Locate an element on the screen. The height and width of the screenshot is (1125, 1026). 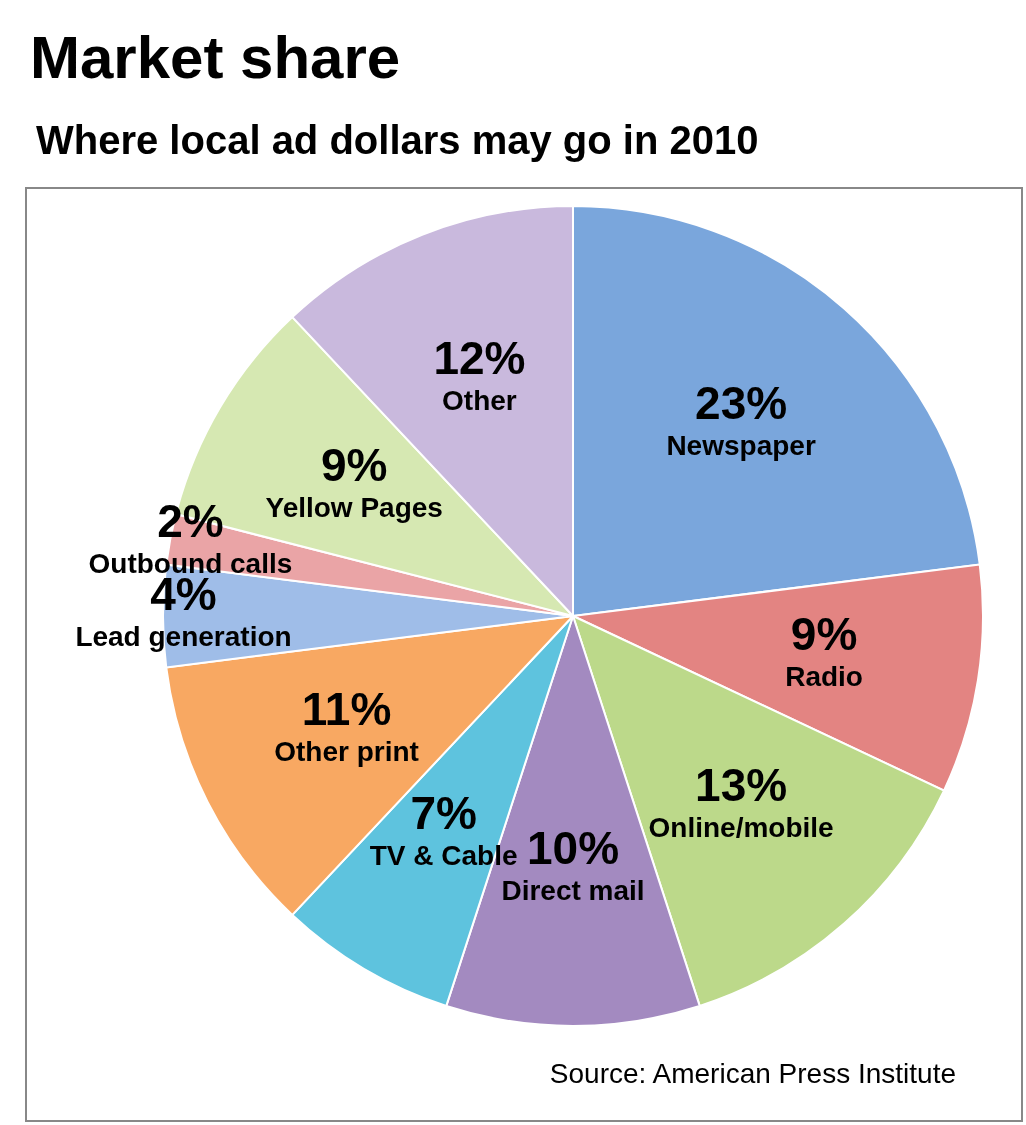
data-label: 10% is located at coordinates (573, 848).